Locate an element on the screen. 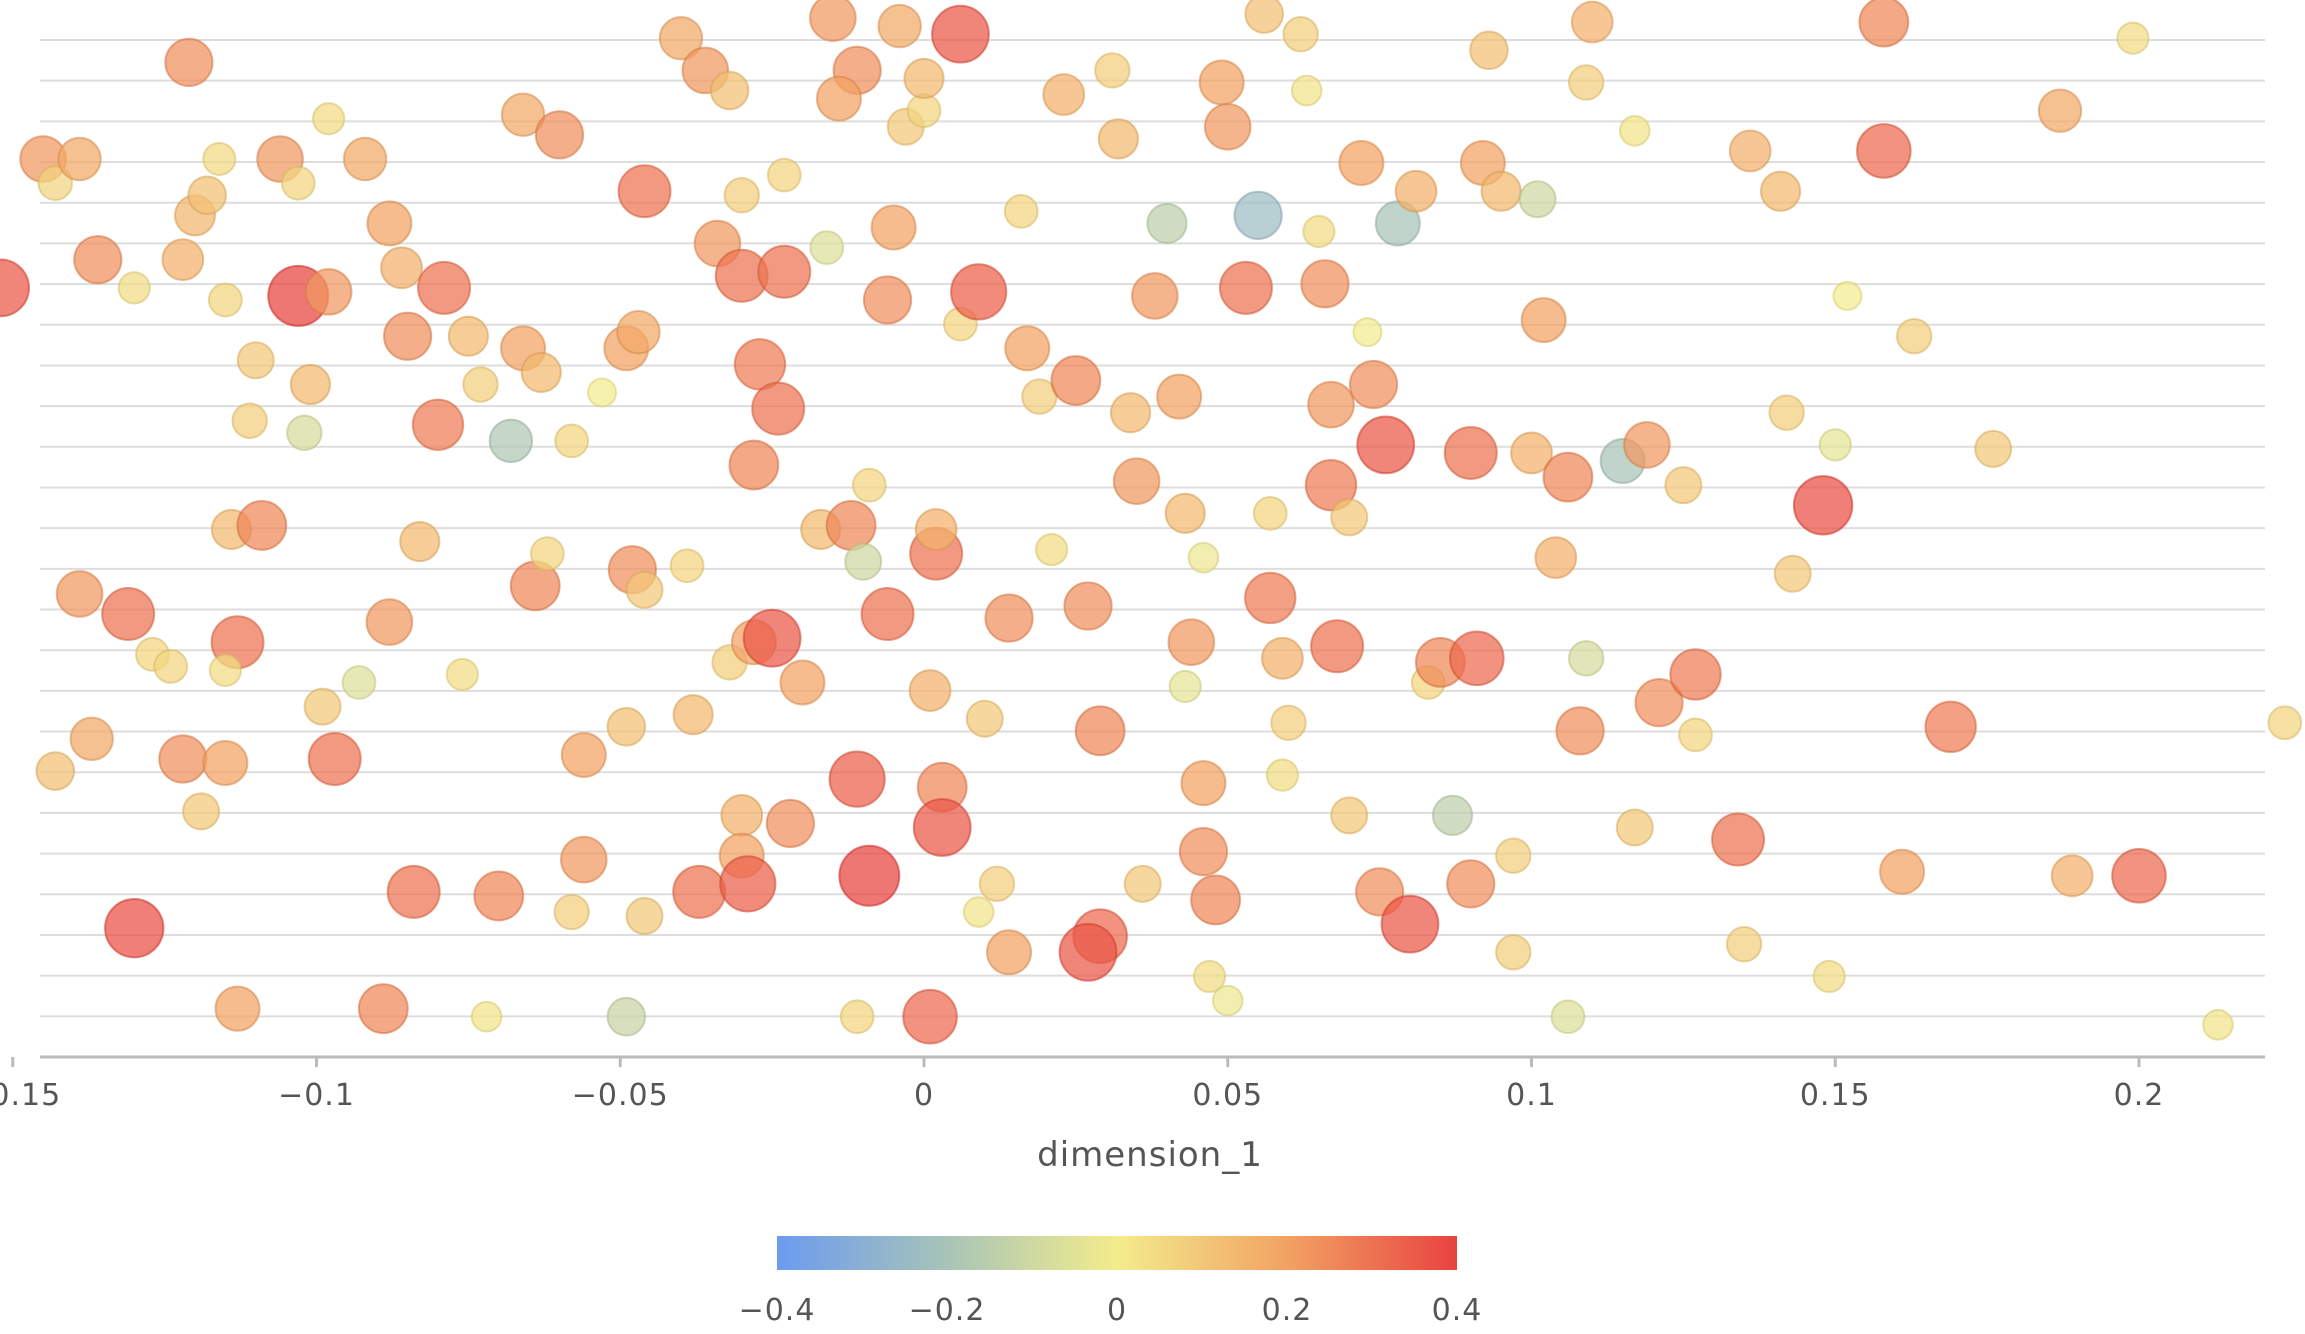 This screenshot has height=1334, width=2305. x-axis-title: dimension_1 is located at coordinates (1150, 1155).